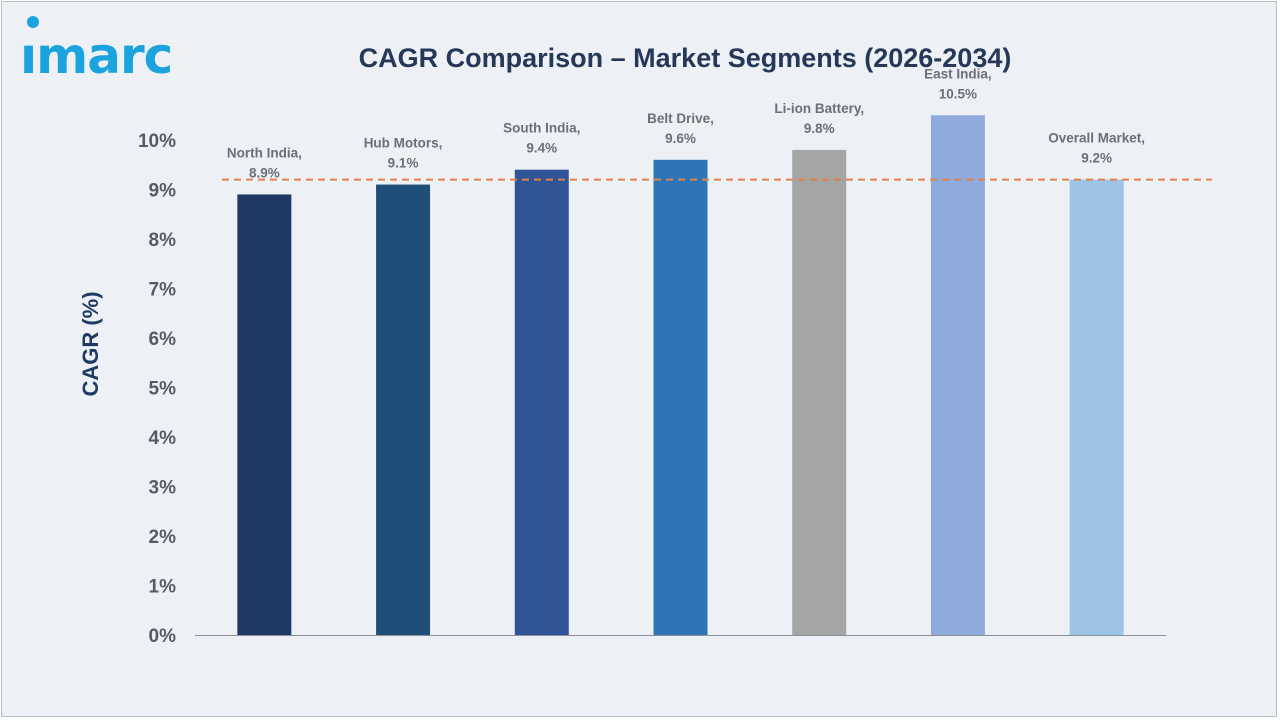 The image size is (1280, 720). I want to click on data-label-category: Overall Market,, so click(1096, 138).